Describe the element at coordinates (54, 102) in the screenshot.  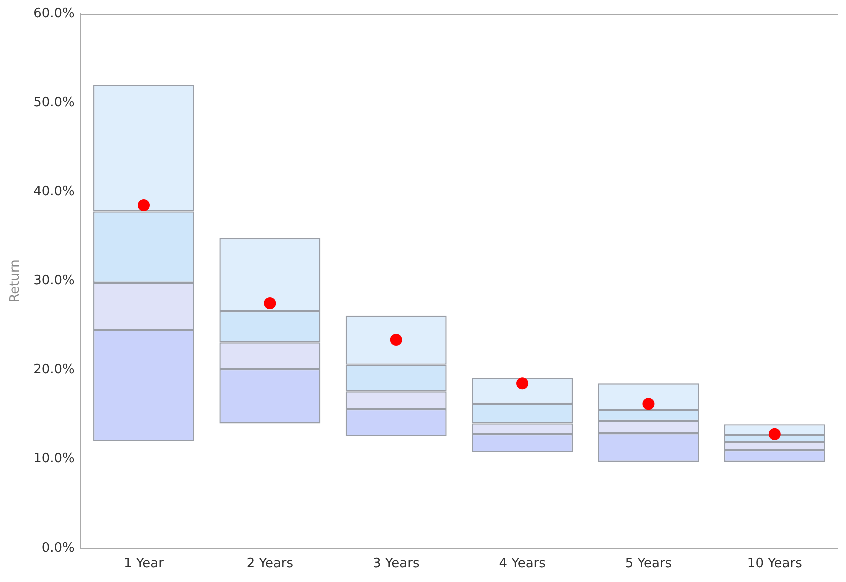
I see `y-tick-label: 50.0%` at that location.